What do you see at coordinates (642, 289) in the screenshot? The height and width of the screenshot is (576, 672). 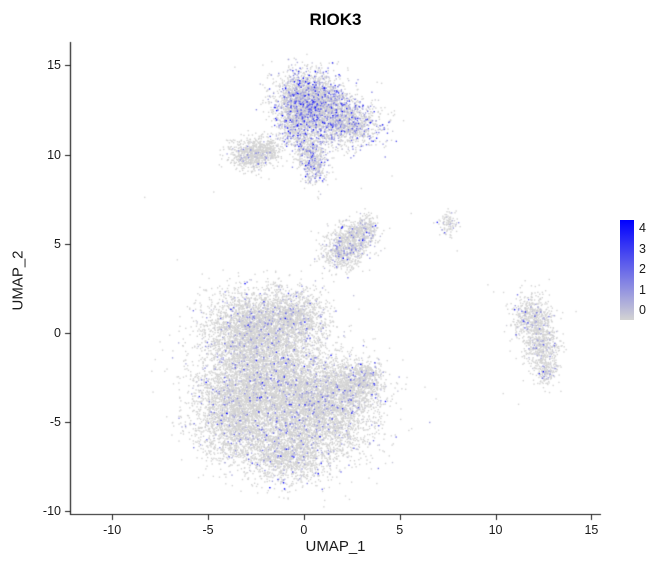 I see `legend-tick-label: 1` at bounding box center [642, 289].